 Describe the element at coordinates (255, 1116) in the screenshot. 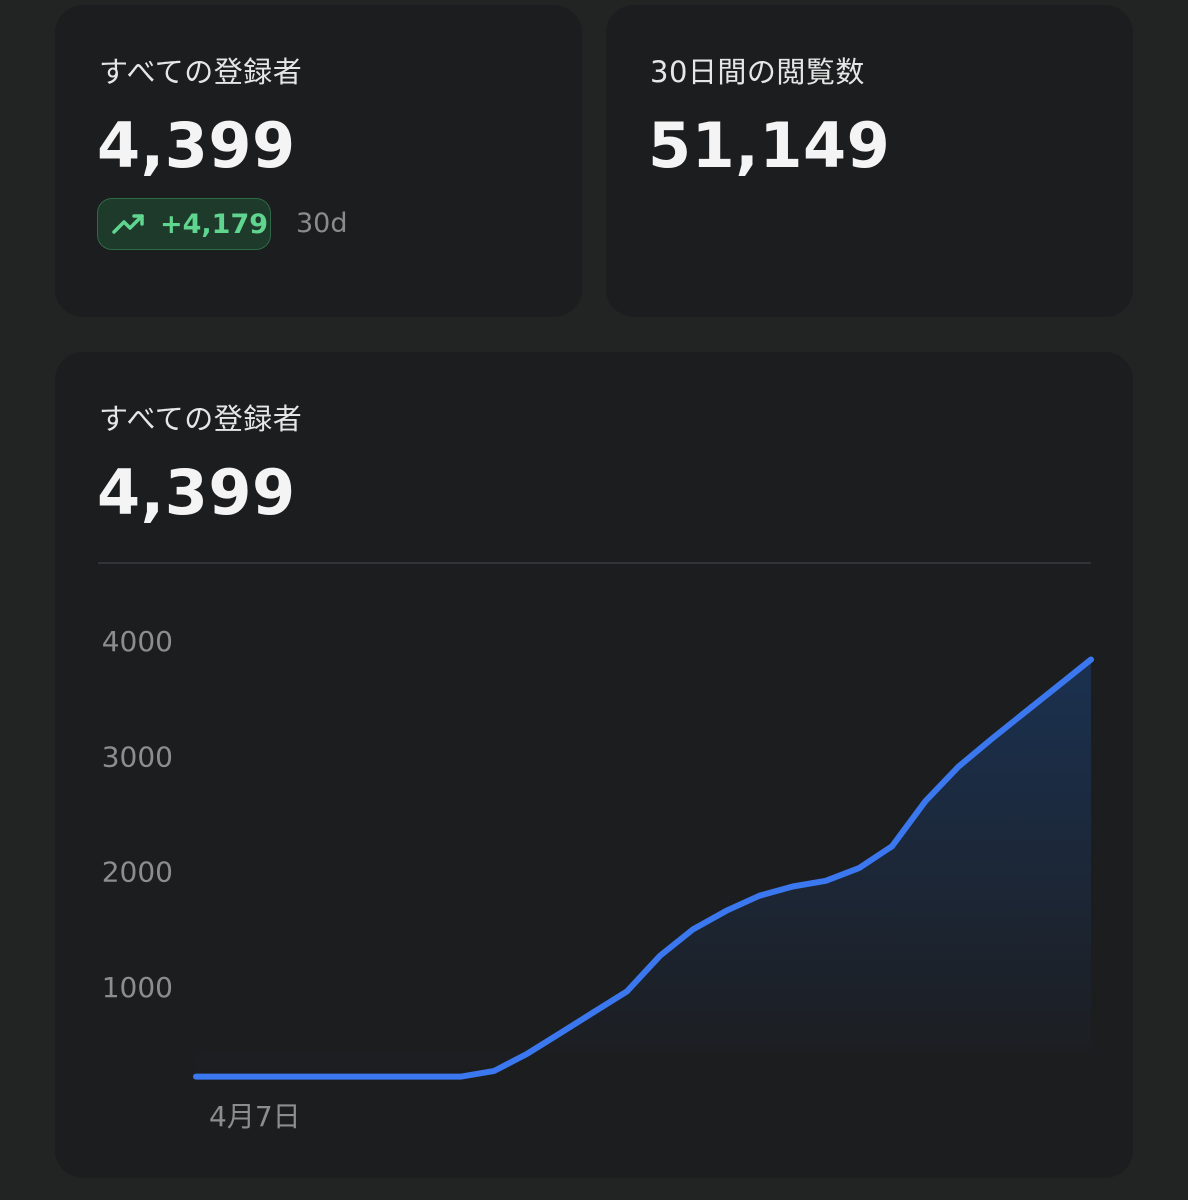

I see `x-tick-label: 4月7日` at that location.